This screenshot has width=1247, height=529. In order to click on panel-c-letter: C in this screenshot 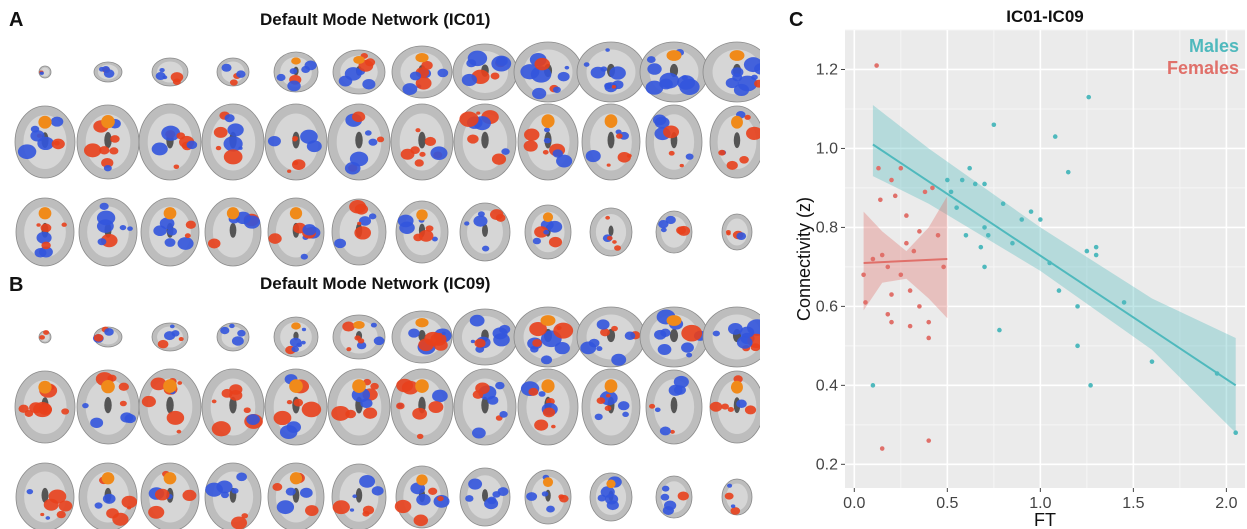, I will do `click(796, 20)`.